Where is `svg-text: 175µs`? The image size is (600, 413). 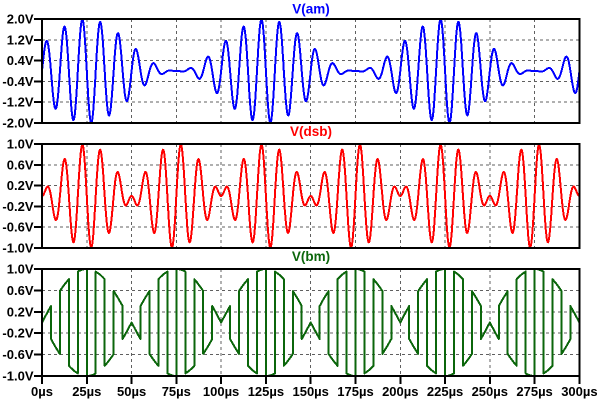
svg-text: 175µs is located at coordinates (355, 391).